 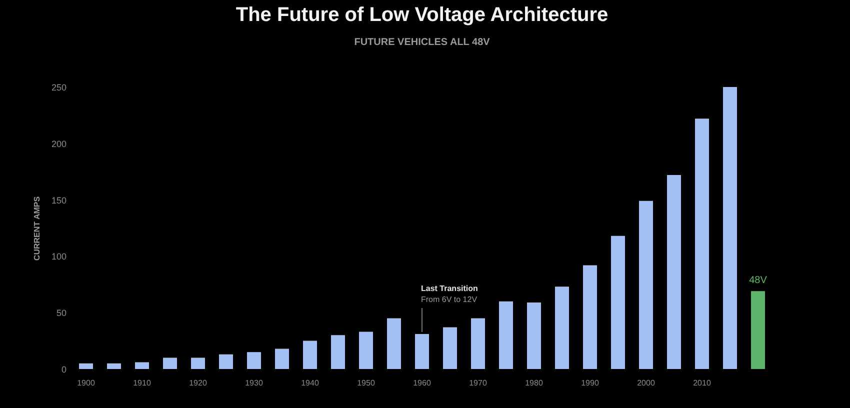 What do you see at coordinates (37, 228) in the screenshot?
I see `y-axis-title: CURRENT AMPS` at bounding box center [37, 228].